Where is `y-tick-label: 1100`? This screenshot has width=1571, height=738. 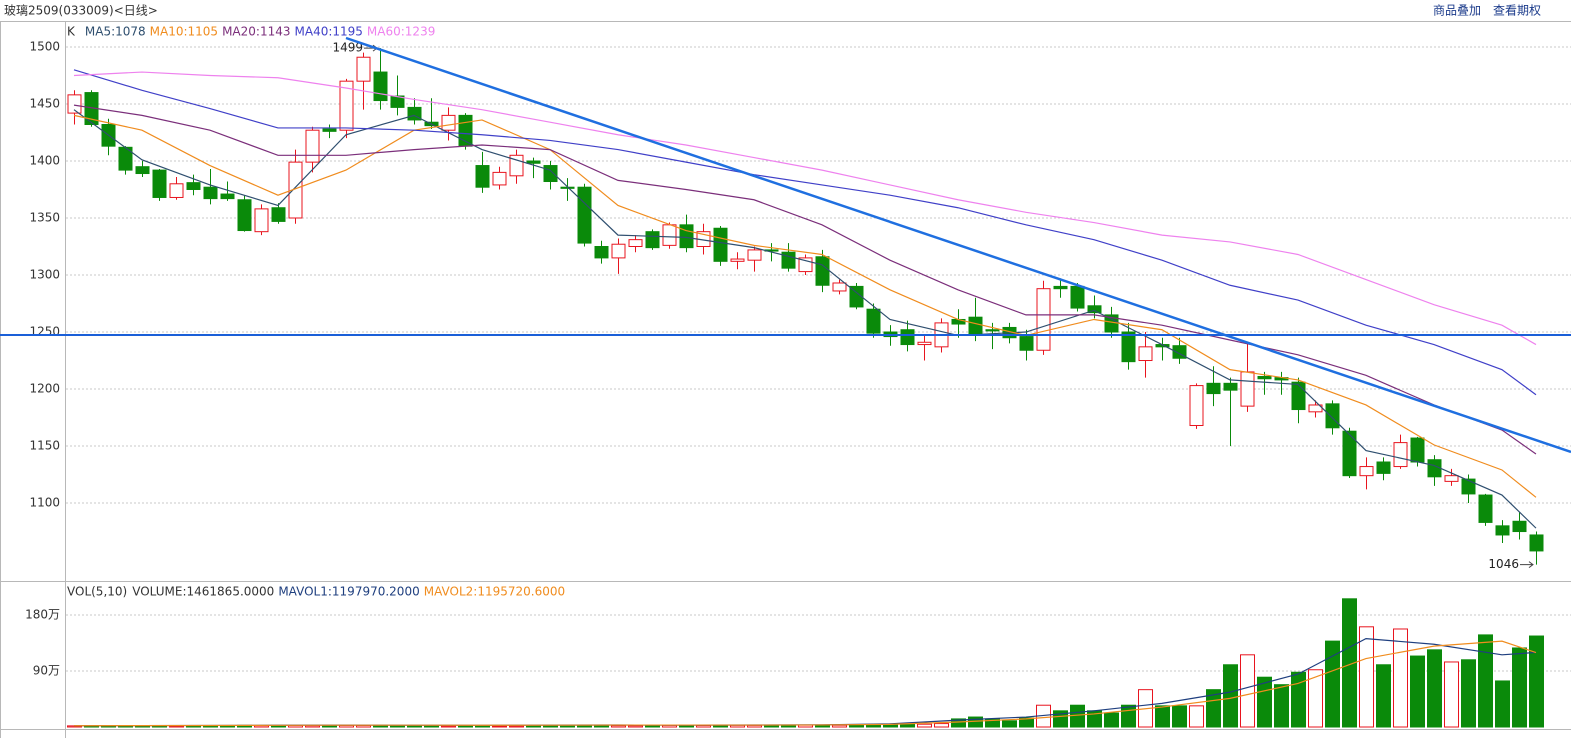 y-tick-label: 1100 is located at coordinates (44, 503).